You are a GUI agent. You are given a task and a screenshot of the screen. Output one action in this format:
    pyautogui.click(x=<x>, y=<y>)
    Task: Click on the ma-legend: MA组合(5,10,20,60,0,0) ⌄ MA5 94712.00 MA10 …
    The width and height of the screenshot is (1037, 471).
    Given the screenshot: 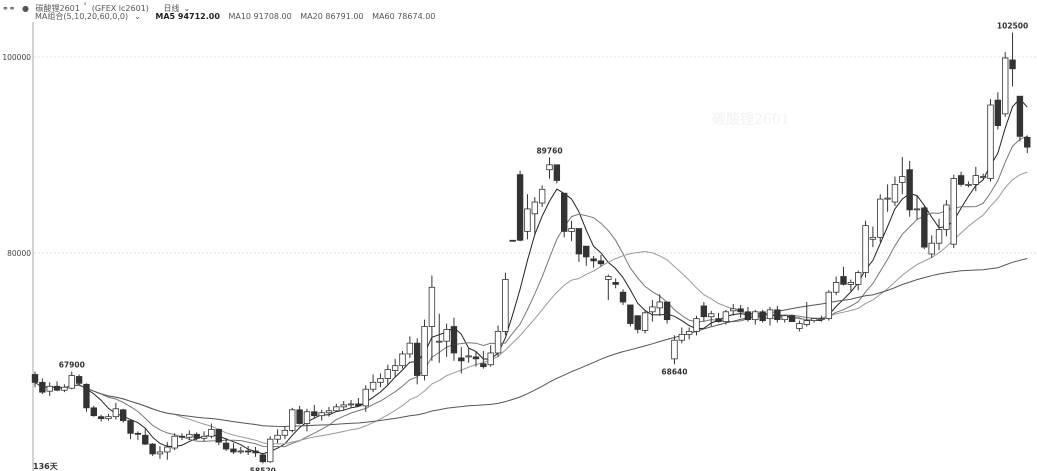 What is the action you would take?
    pyautogui.click(x=238, y=17)
    